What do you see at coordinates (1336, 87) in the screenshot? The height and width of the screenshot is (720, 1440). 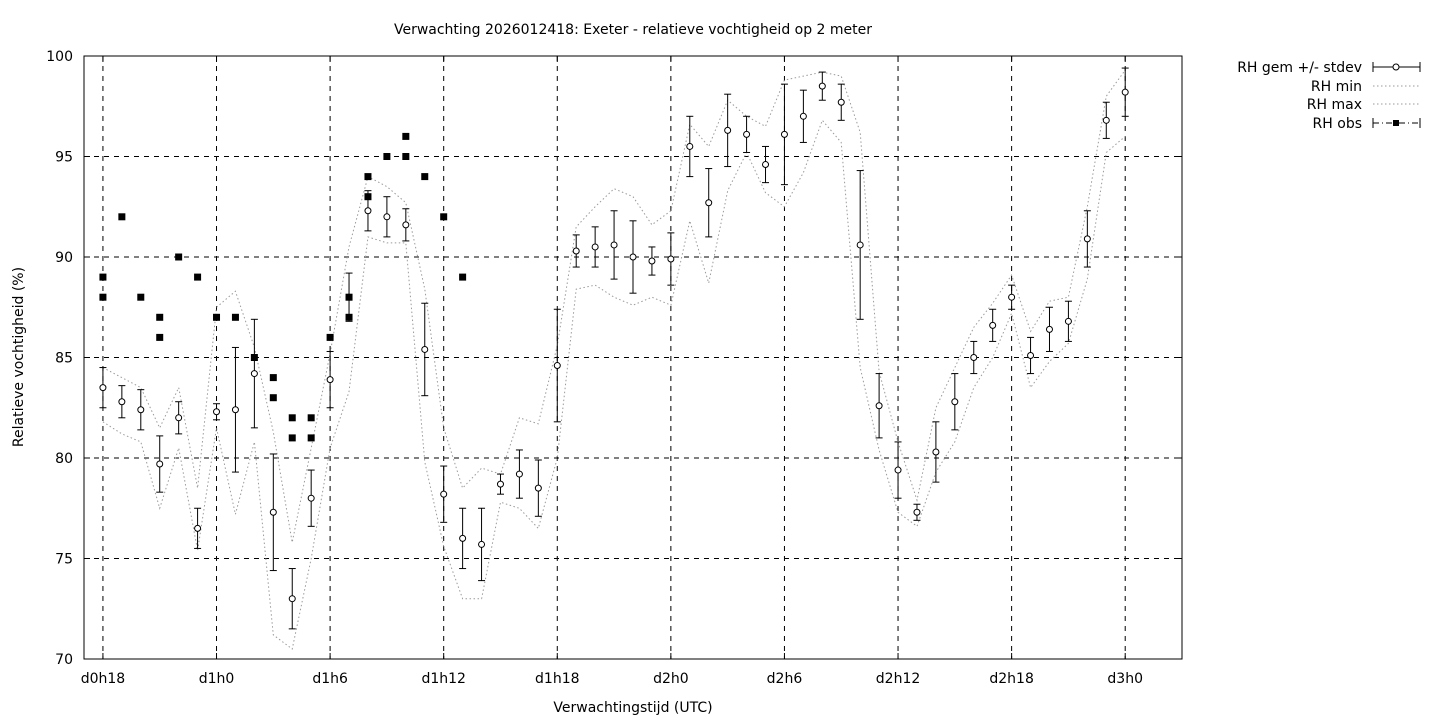 I see `legend-label-min: RH min` at bounding box center [1336, 87].